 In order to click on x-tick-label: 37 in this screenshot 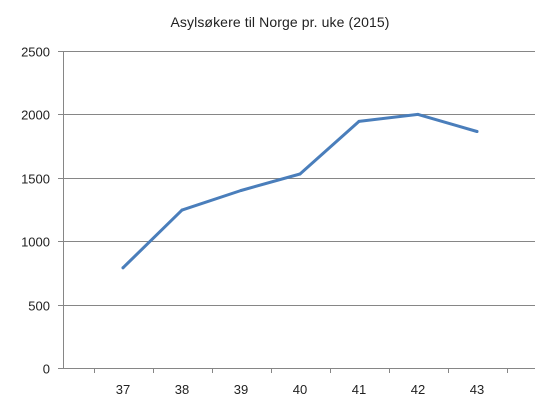, I will do `click(123, 389)`.